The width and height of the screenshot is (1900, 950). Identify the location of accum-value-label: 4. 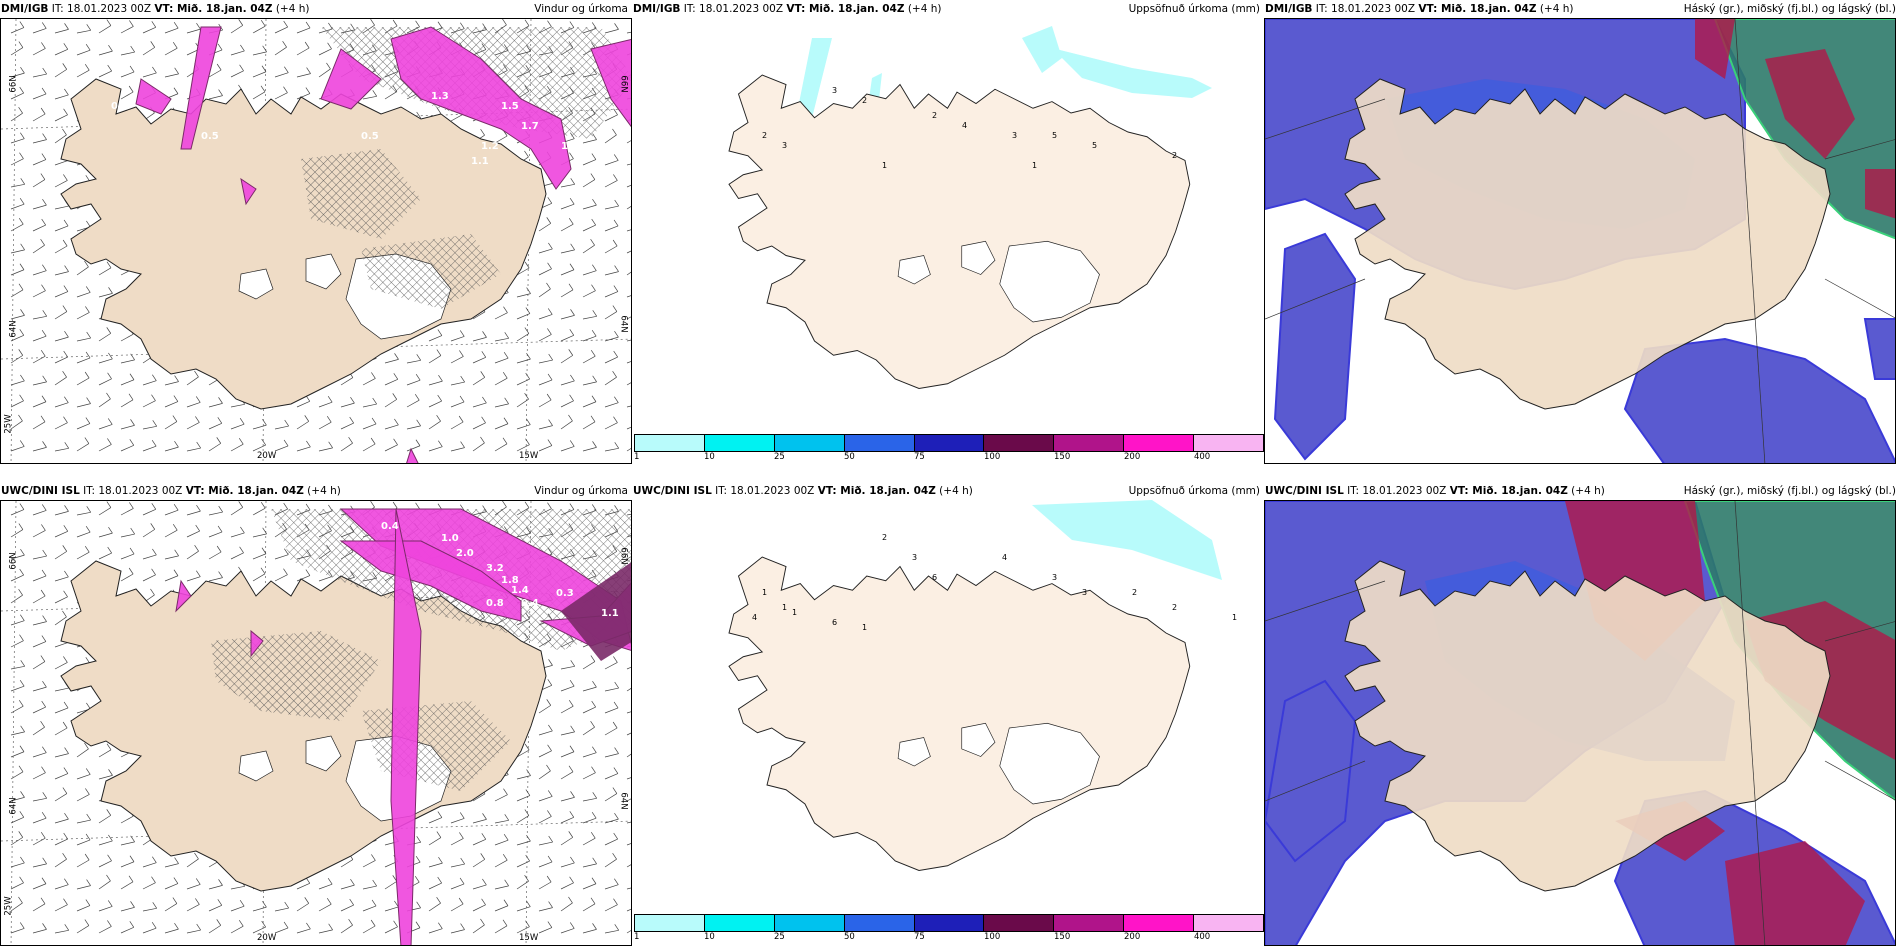
(754, 617).